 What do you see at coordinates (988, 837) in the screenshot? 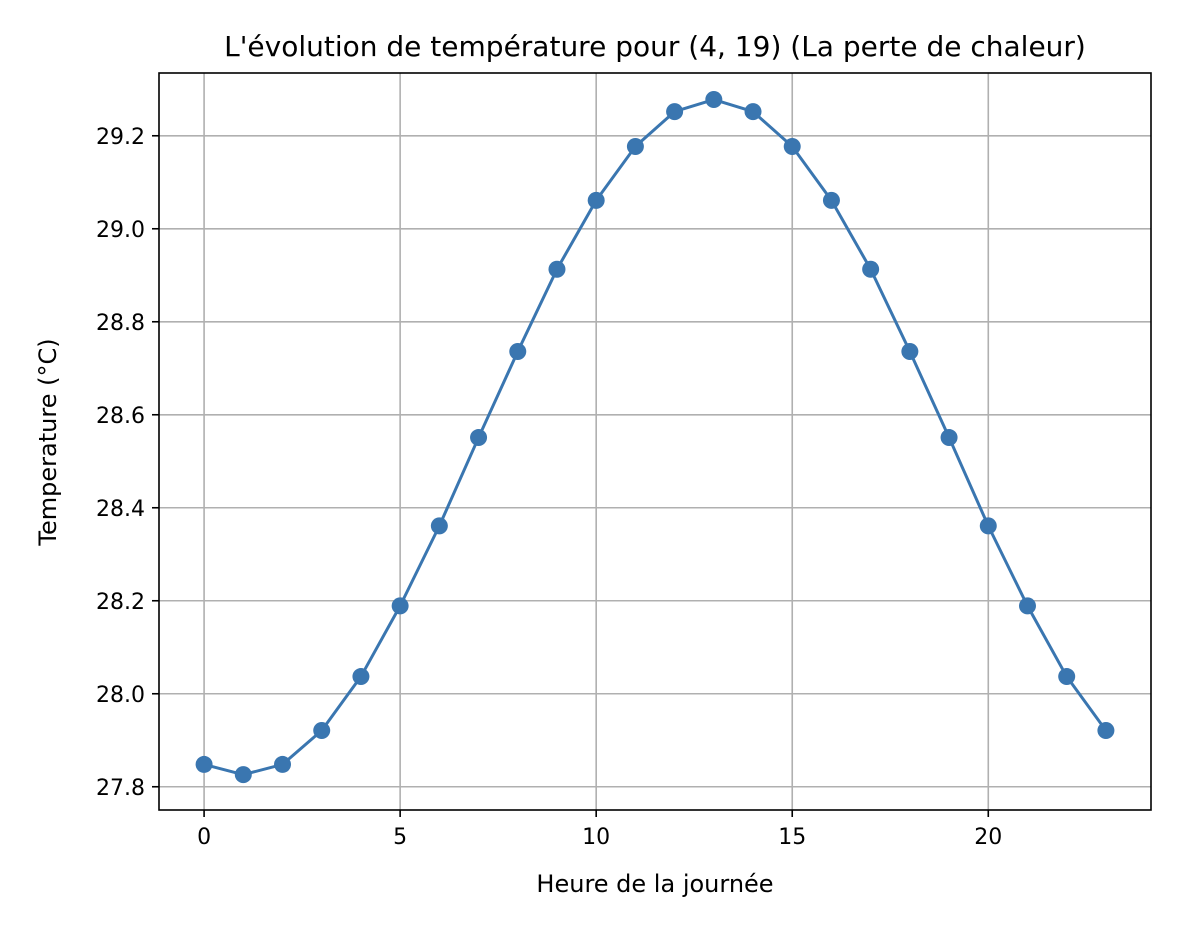
I see `x-tick-label: 20` at bounding box center [988, 837].